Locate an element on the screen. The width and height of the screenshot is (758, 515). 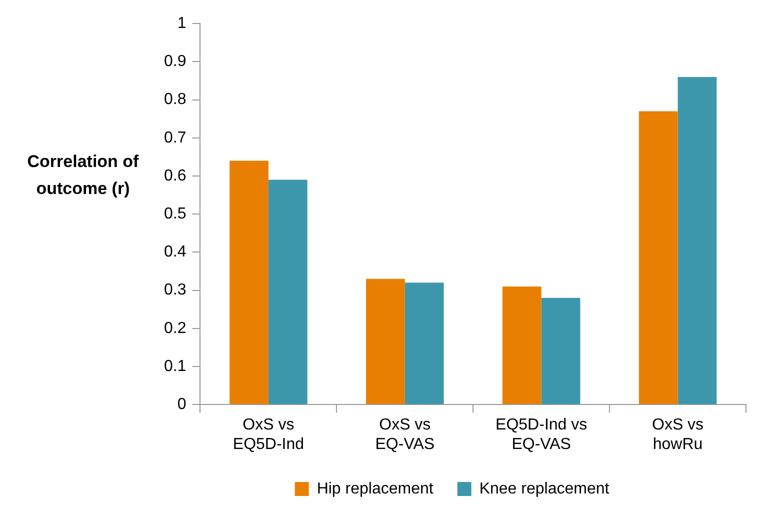
y-tick-label: 0.9 is located at coordinates (175, 61).